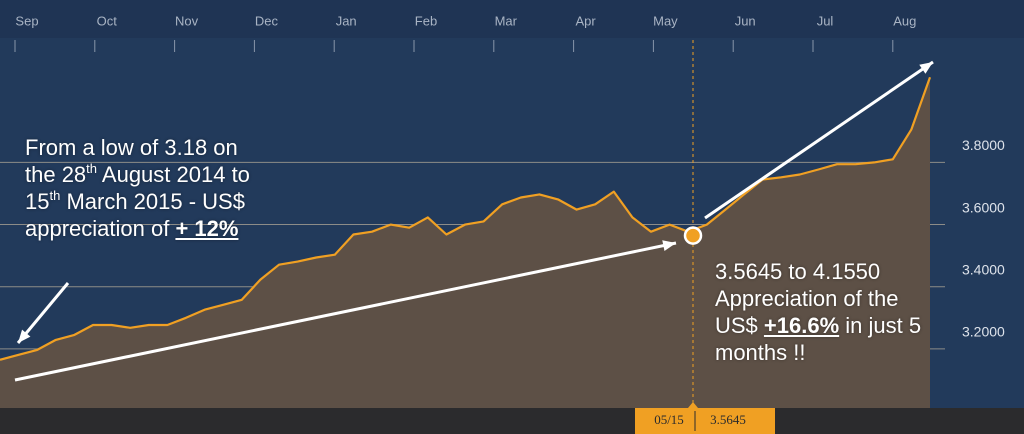  I want to click on x-tick-label: Mar, so click(506, 20).